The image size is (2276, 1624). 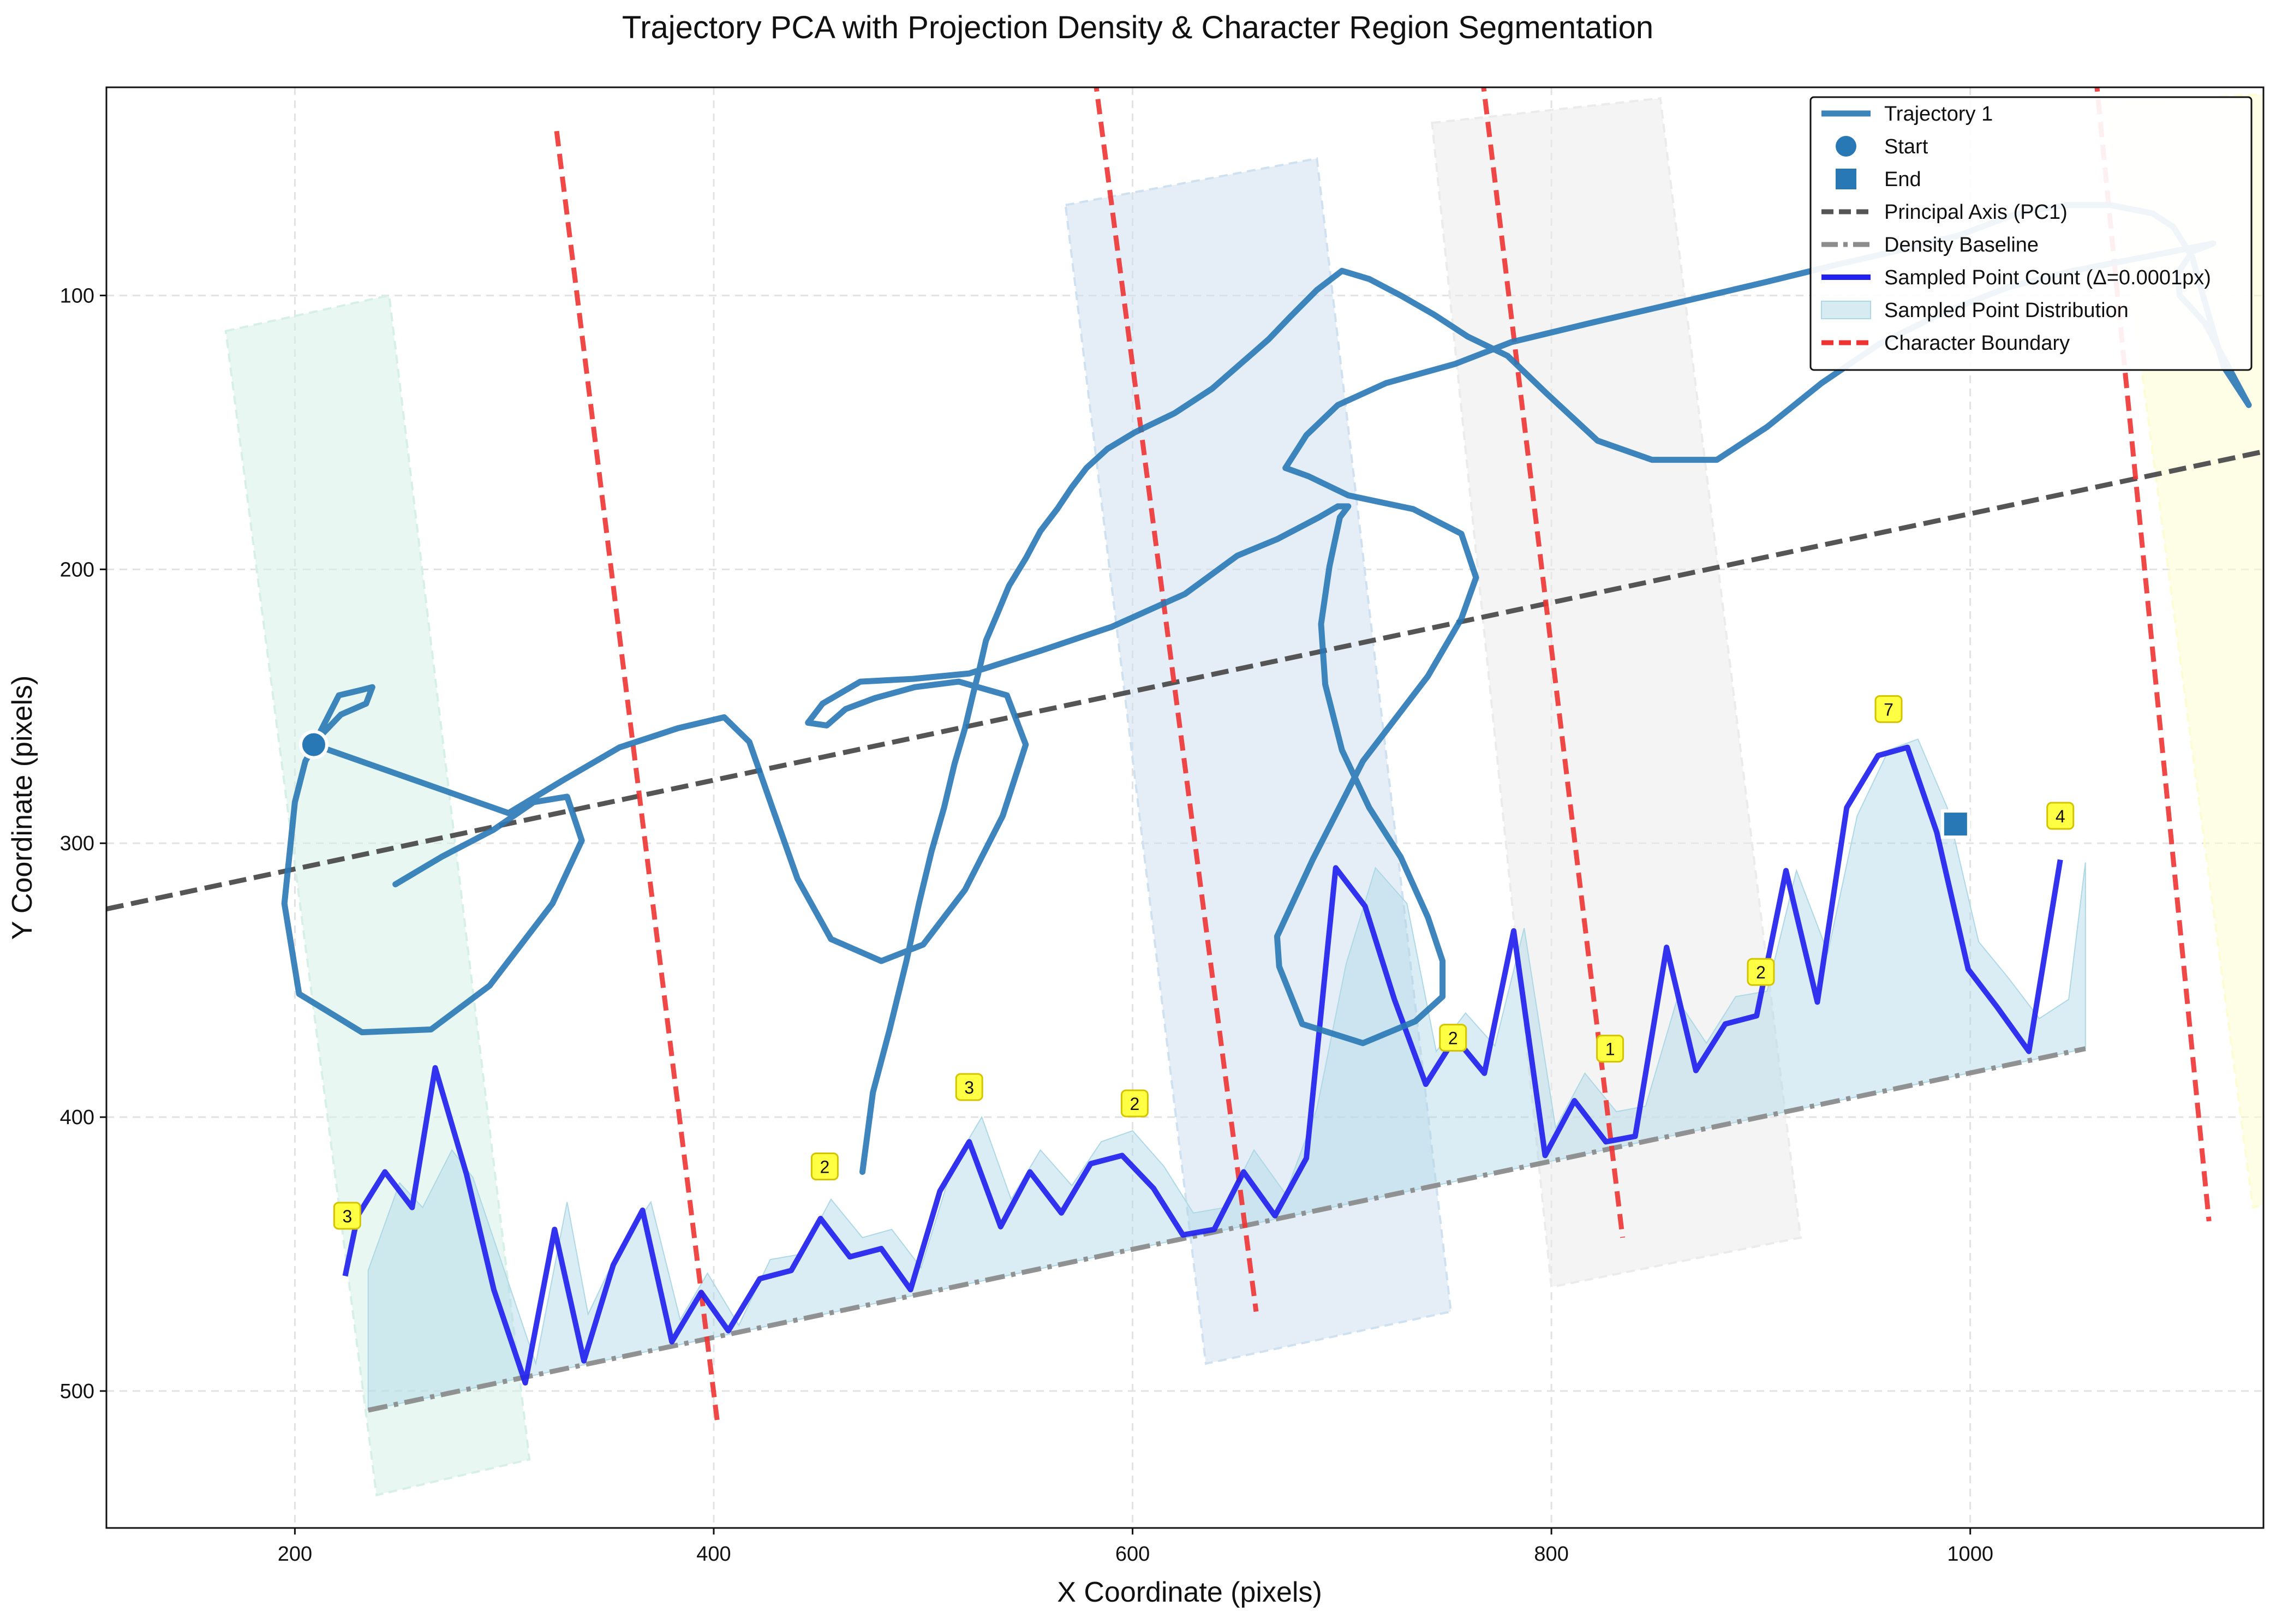 I want to click on legend-label-dist: Sampled Point Distribution, so click(x=2006, y=310).